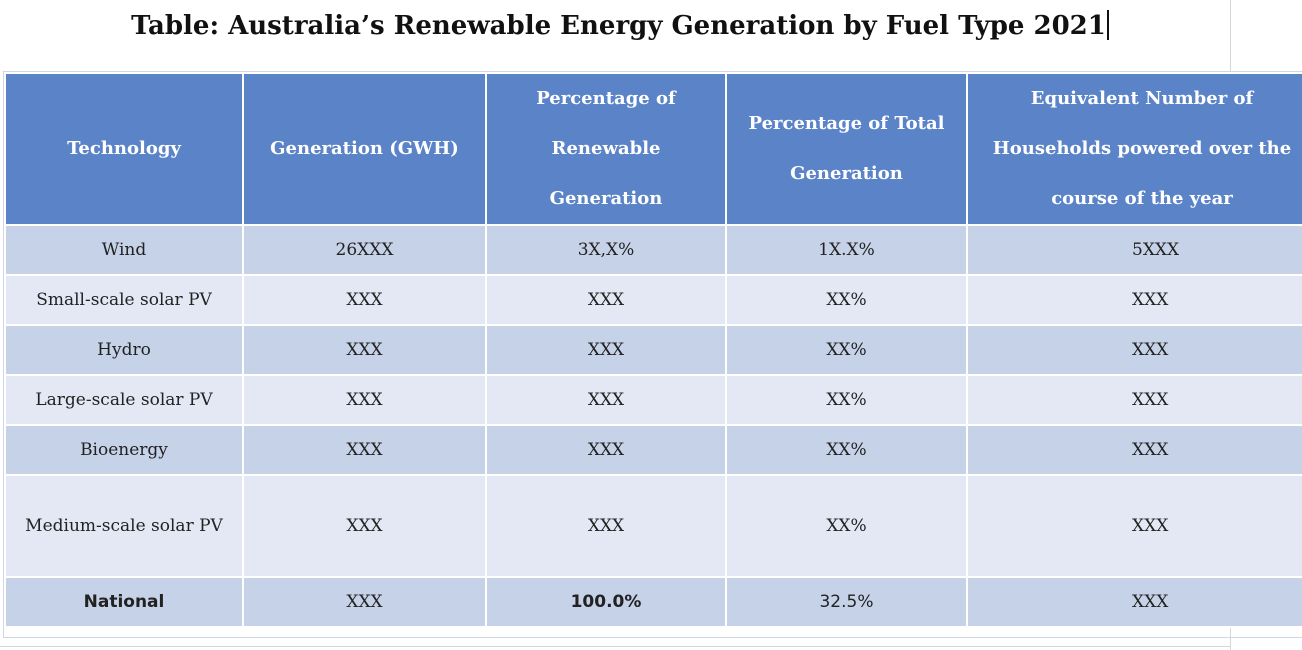 This screenshot has width=1302, height=650. Describe the element at coordinates (124, 400) in the screenshot. I see `cell-technology: Large-scale solar PV` at that location.